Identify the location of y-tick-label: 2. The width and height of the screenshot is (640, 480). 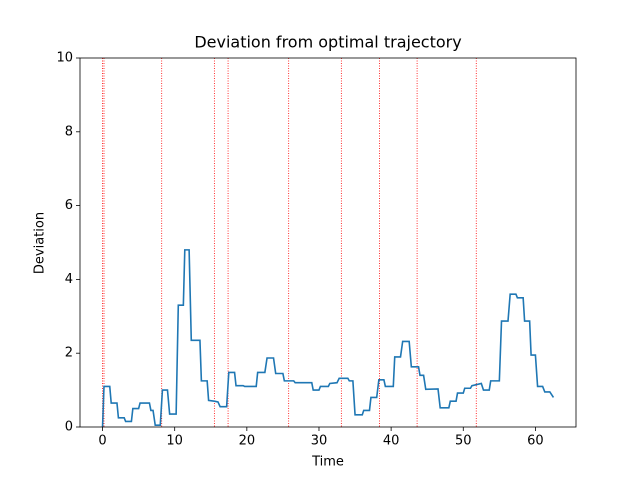
(69, 353).